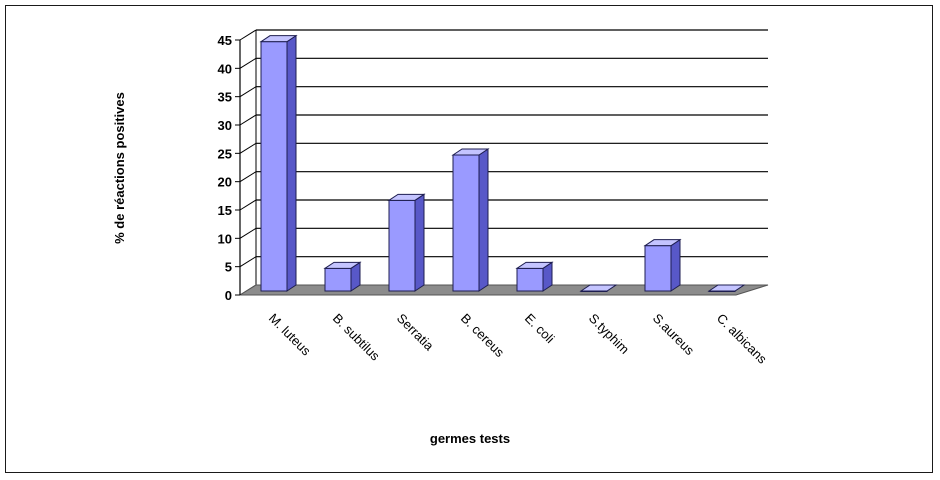 Image resolution: width=940 pixels, height=480 pixels. Describe the element at coordinates (742, 339) in the screenshot. I see `x-category-label: C. albicans` at that location.